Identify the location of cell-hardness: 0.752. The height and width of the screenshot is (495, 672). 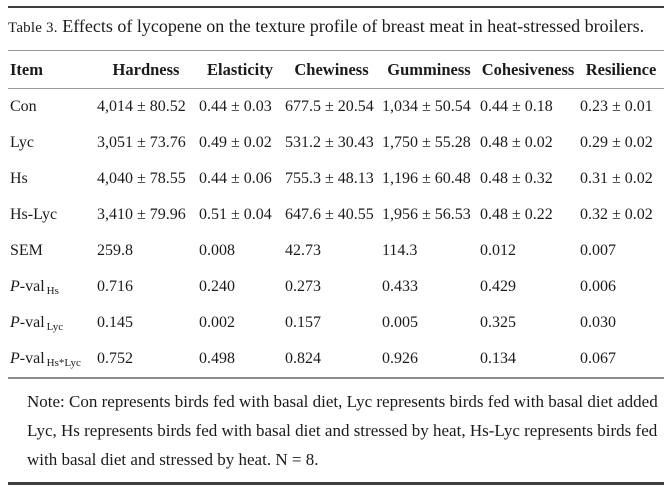
(115, 358).